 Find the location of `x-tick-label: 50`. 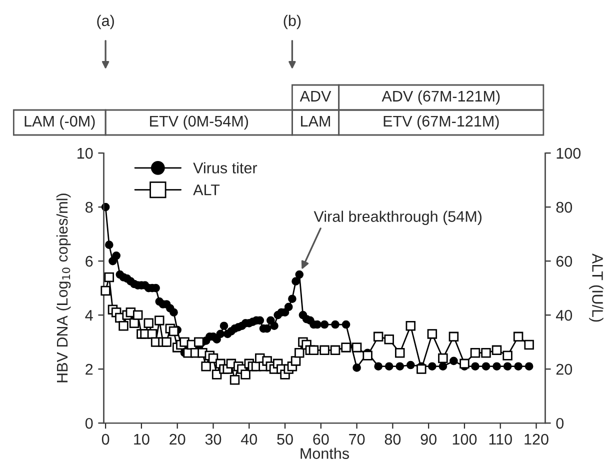

x-tick-label: 50 is located at coordinates (285, 439).